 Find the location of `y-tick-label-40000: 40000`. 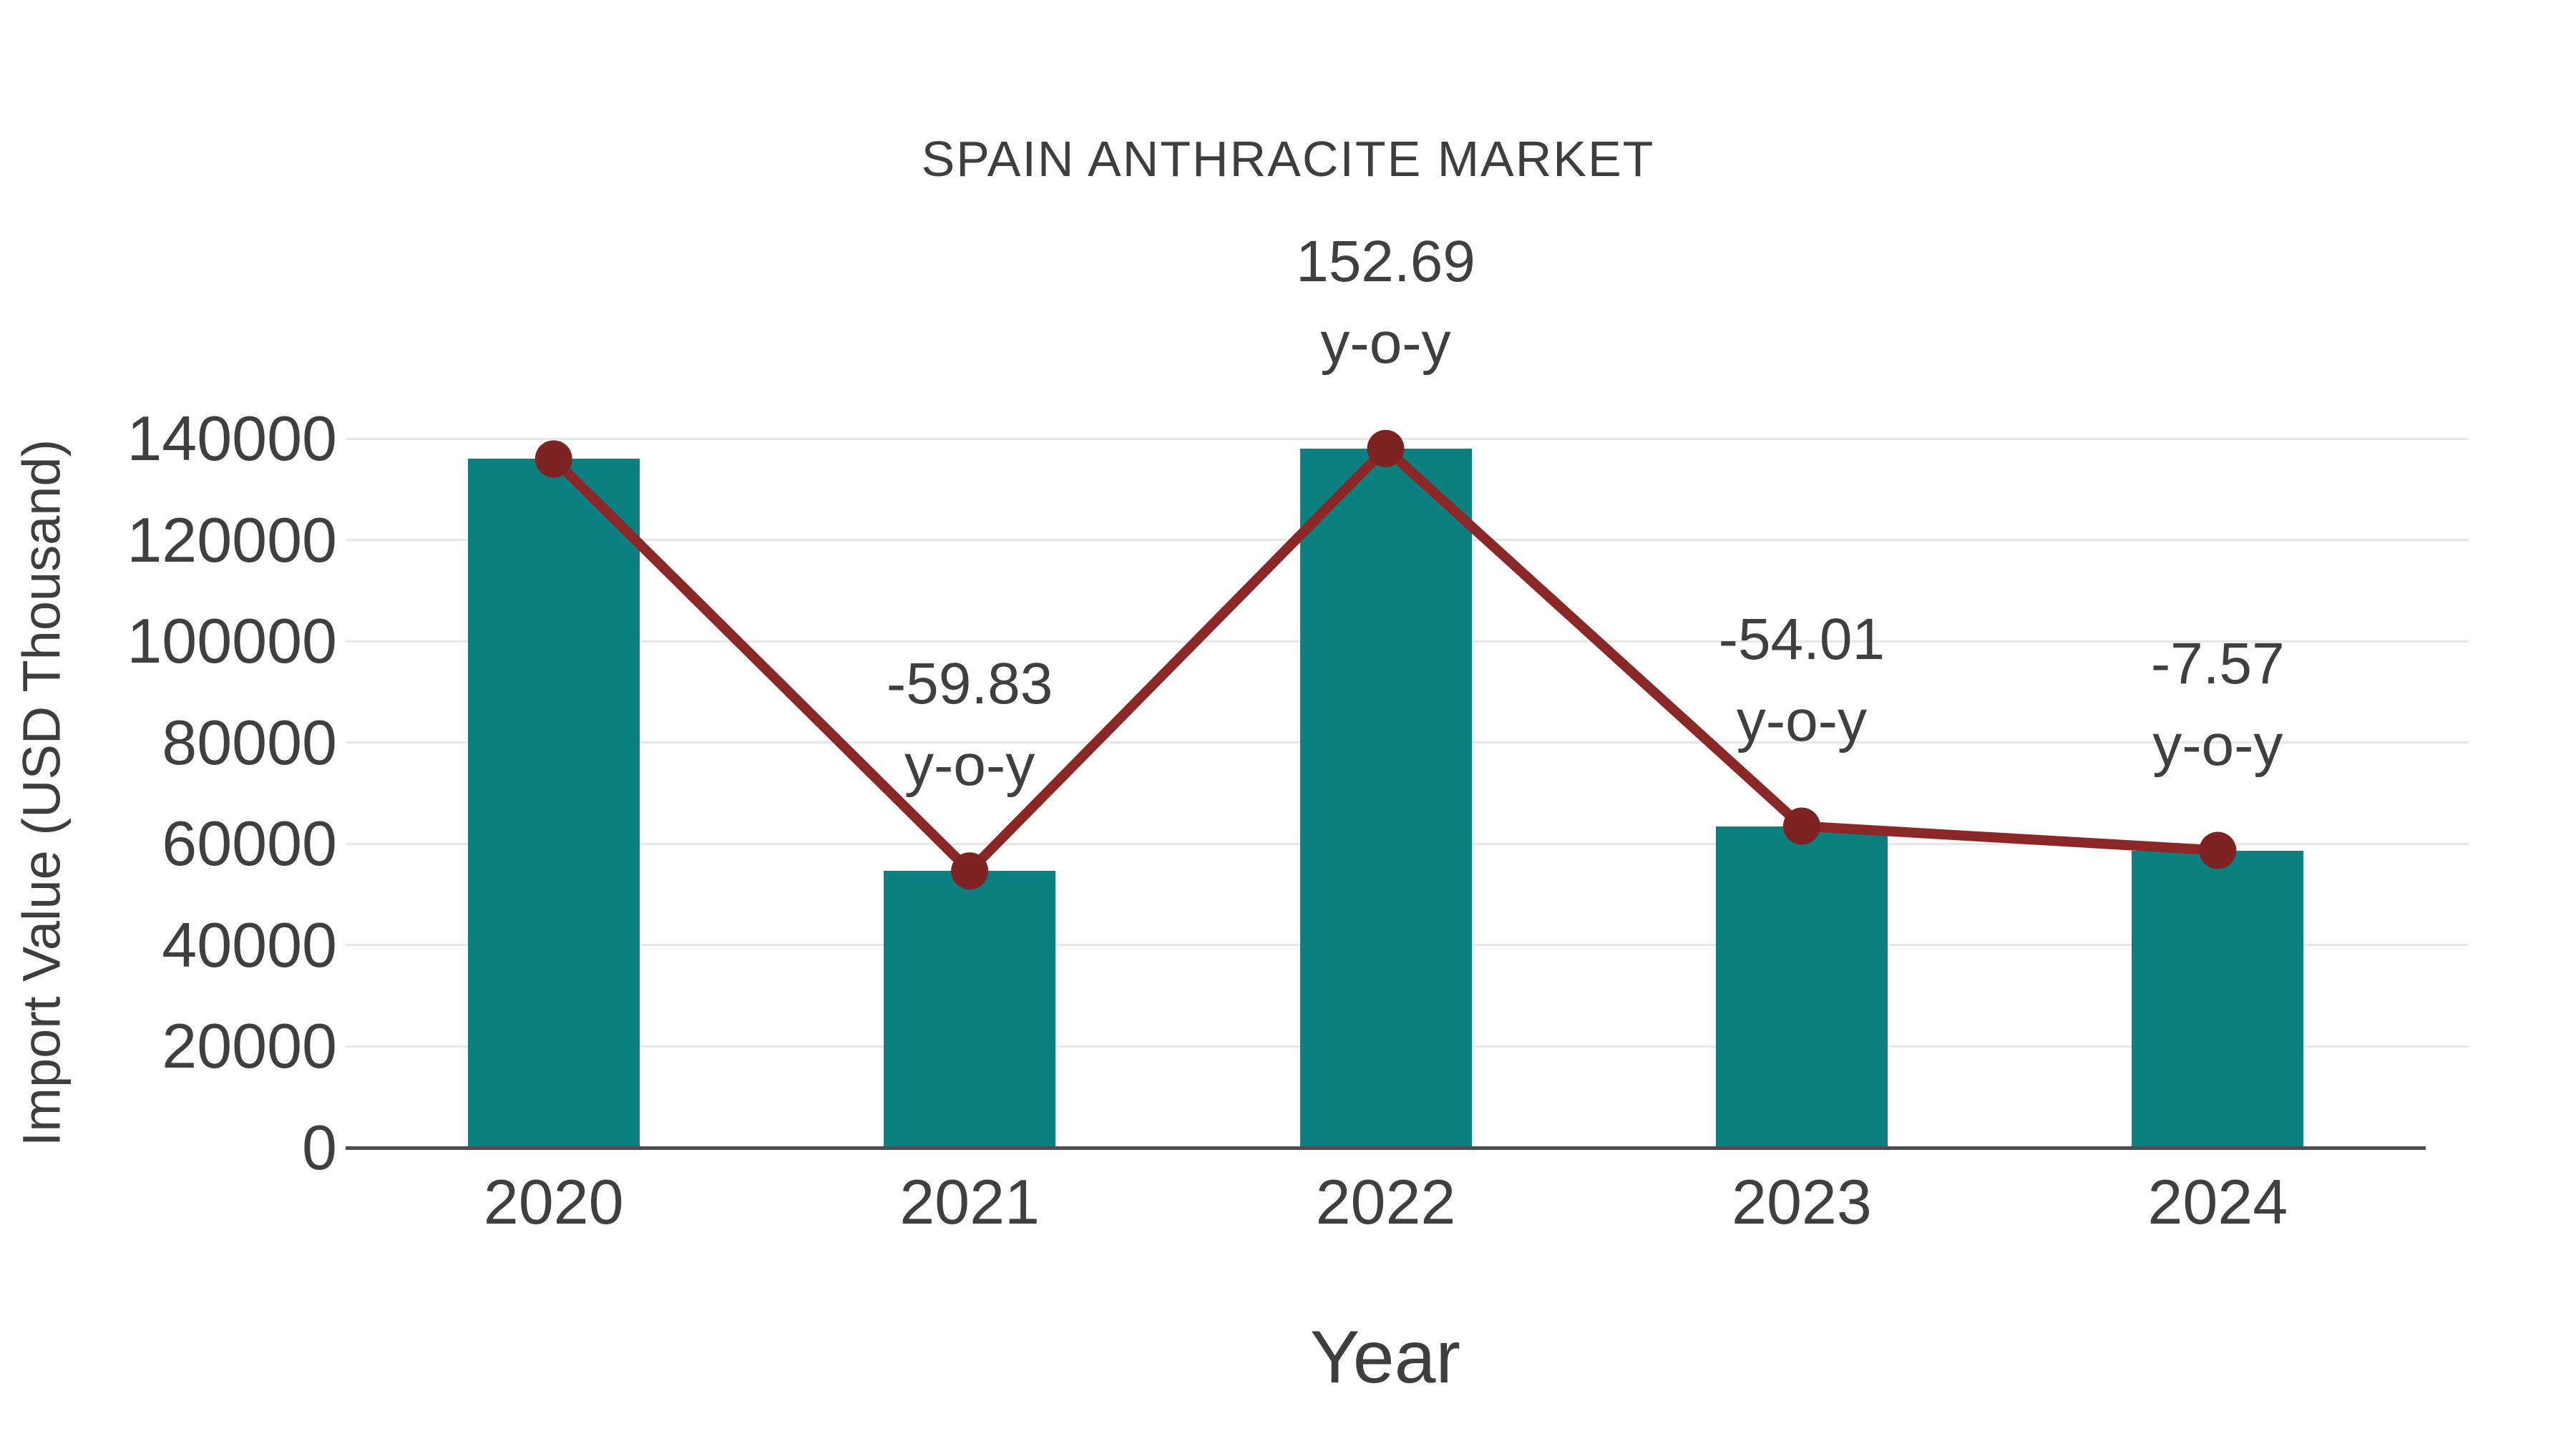

y-tick-label-40000: 40000 is located at coordinates (249, 944).